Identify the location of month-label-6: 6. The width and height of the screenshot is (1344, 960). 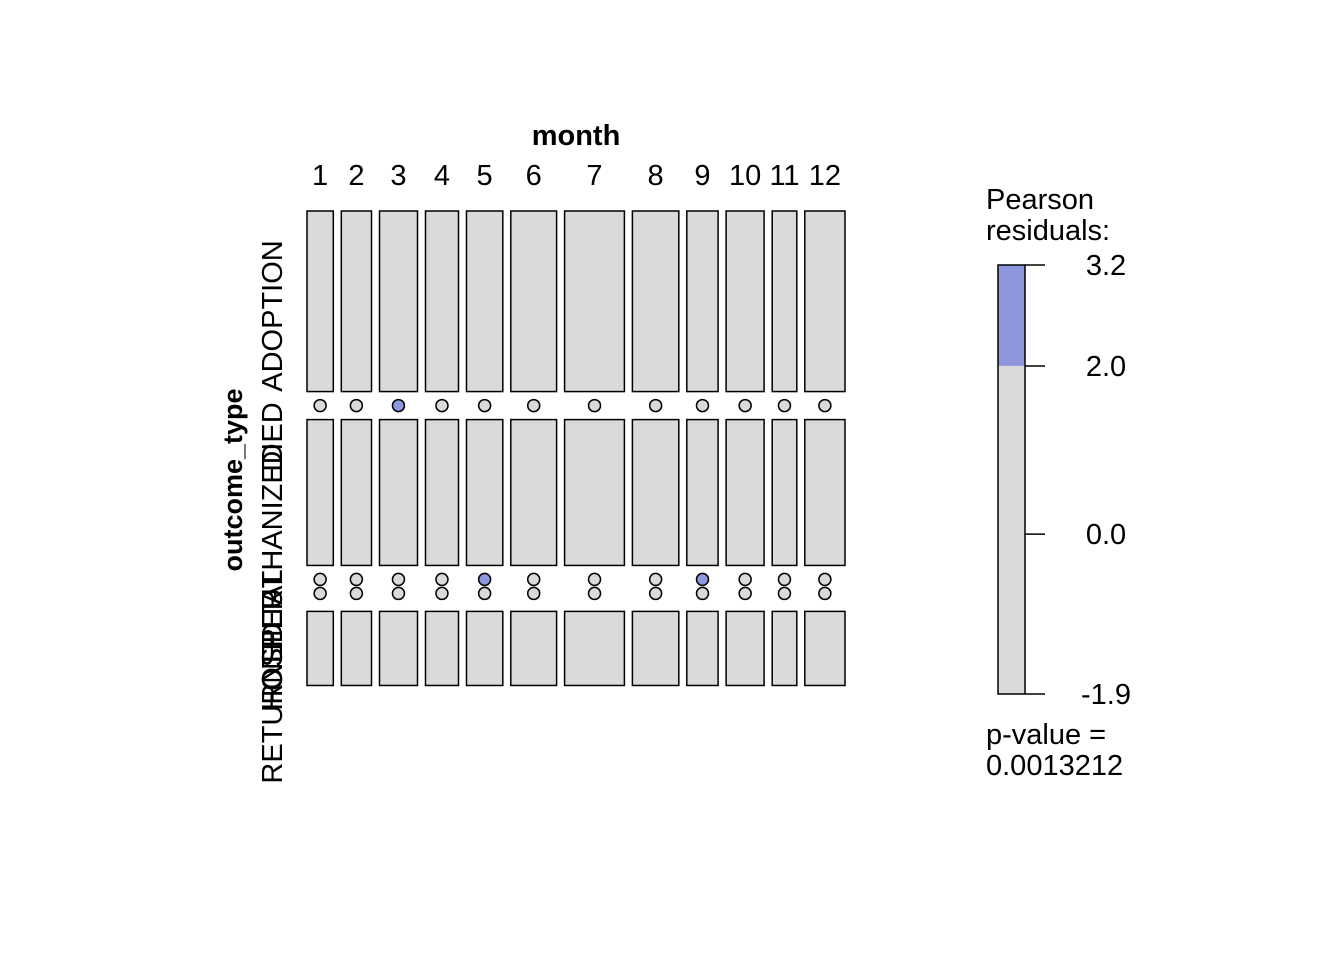
(534, 176).